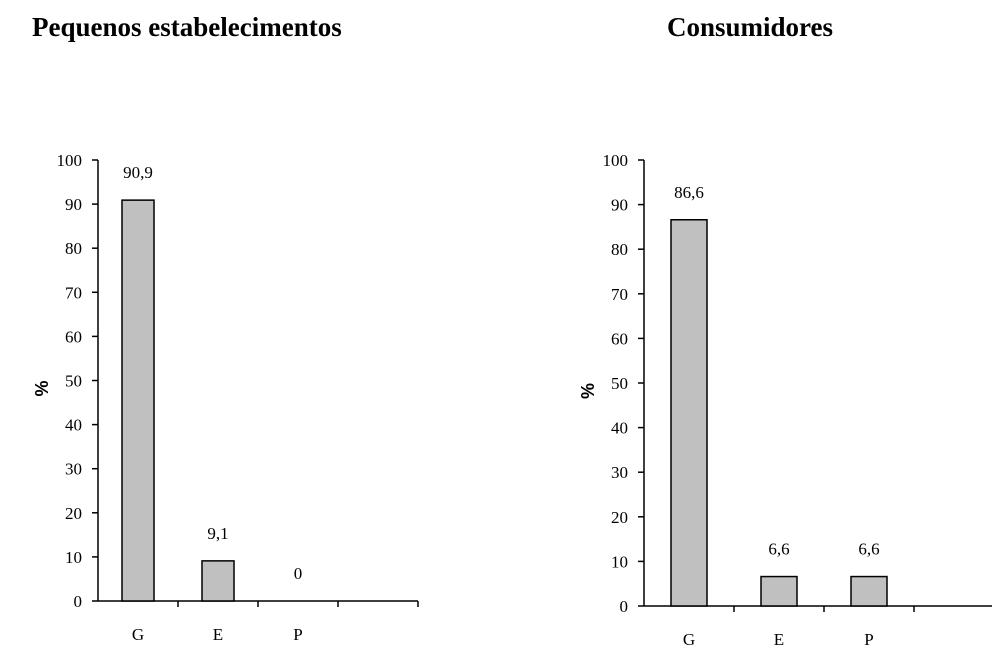 The width and height of the screenshot is (992, 648). Describe the element at coordinates (689, 192) in the screenshot. I see `chart-2-data-label: 86,6` at that location.